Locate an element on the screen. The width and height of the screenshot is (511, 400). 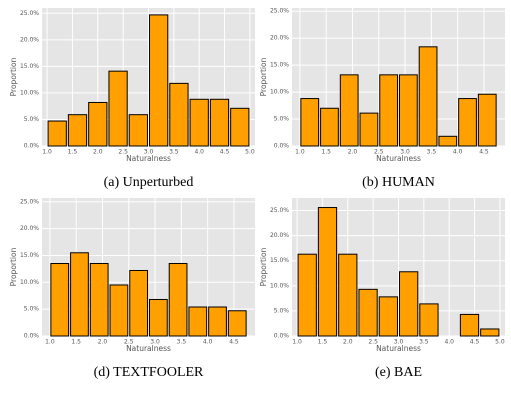
caption: (a) Unperturbed is located at coordinates (149, 182).